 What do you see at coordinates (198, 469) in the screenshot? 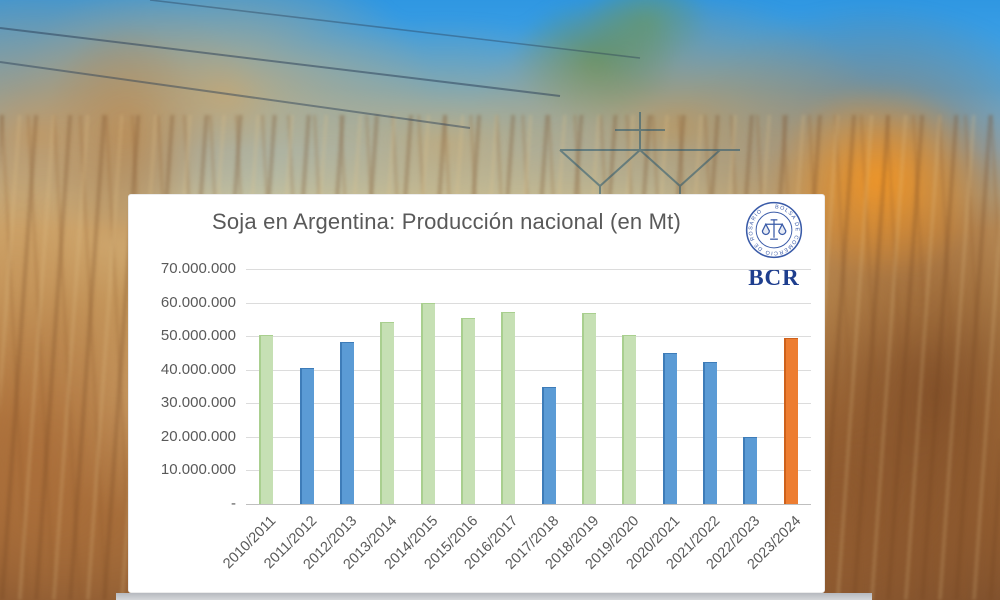
I see `y-tick-label: 10.000.000` at bounding box center [198, 469].